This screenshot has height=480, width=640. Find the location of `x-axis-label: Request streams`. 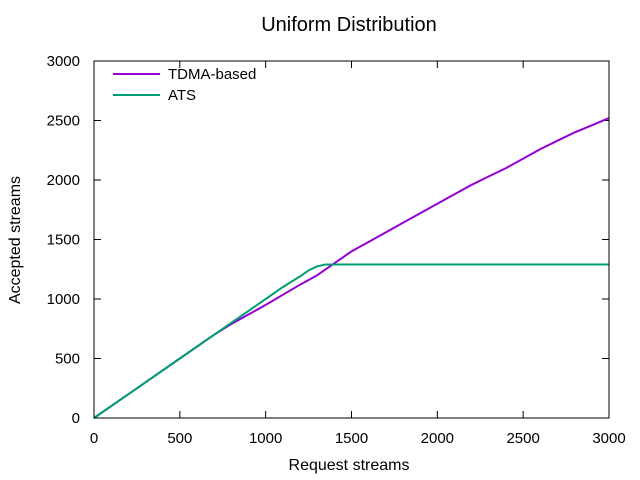

x-axis-label: Request streams is located at coordinates (349, 465).